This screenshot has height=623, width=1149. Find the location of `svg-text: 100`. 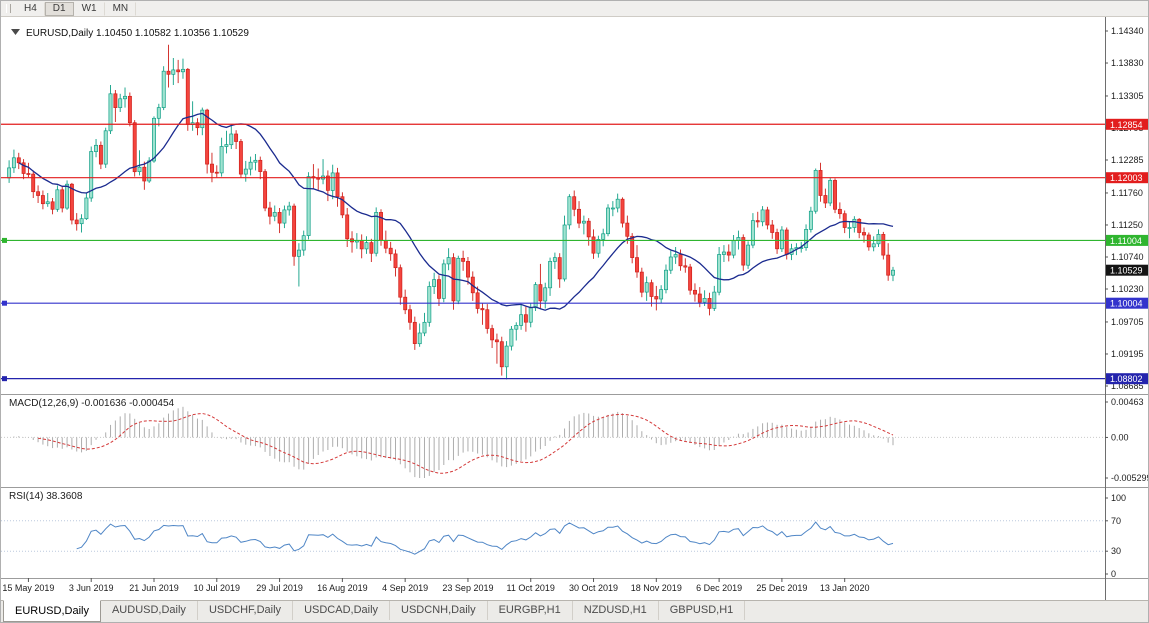

svg-text: 100 is located at coordinates (1118, 498).